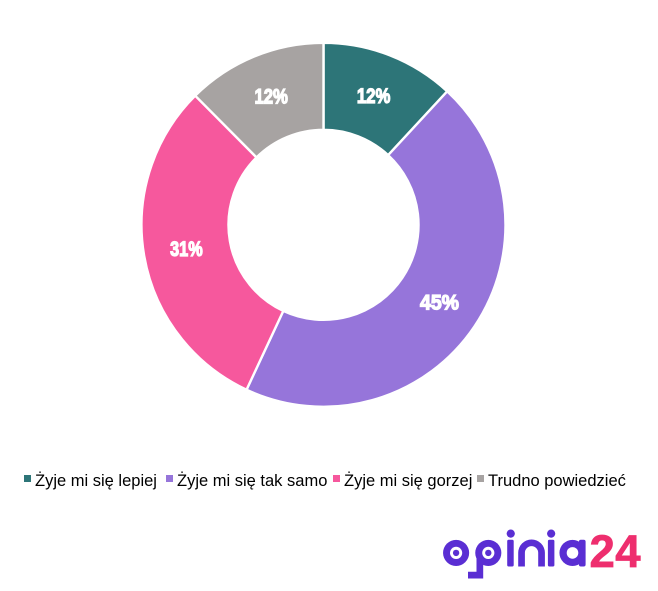 This screenshot has width=658, height=591. What do you see at coordinates (252, 480) in the screenshot?
I see `svg-text: Żyje mi się tak samo` at bounding box center [252, 480].